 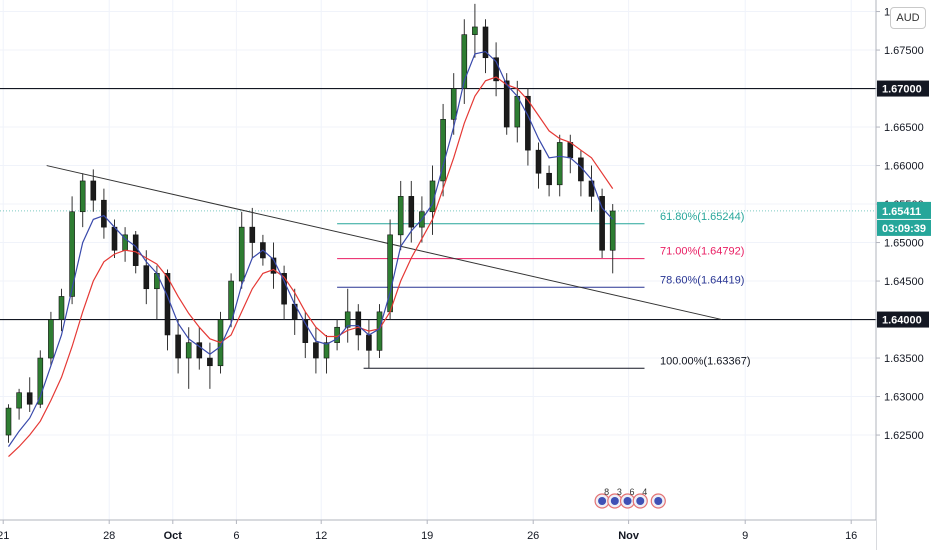 I want to click on event-marker: 3, so click(x=615, y=498).